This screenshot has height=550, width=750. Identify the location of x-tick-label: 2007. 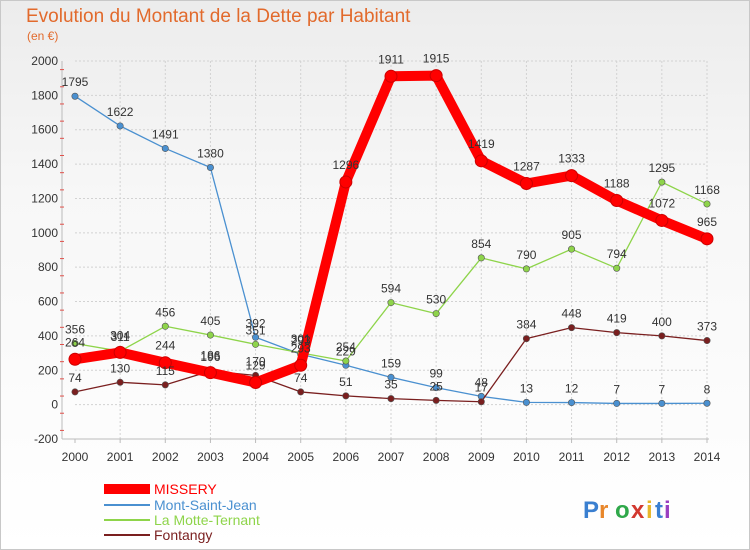
(391, 457).